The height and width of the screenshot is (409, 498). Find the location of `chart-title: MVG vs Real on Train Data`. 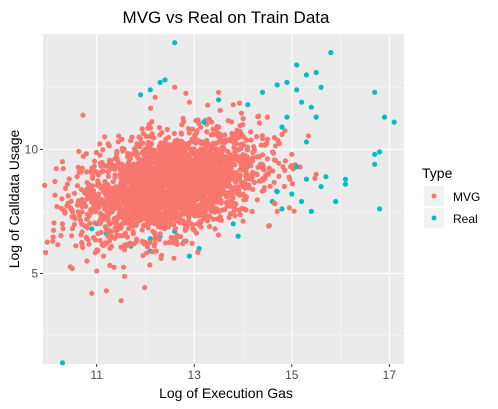

chart-title: MVG vs Real on Train Data is located at coordinates (226, 17).